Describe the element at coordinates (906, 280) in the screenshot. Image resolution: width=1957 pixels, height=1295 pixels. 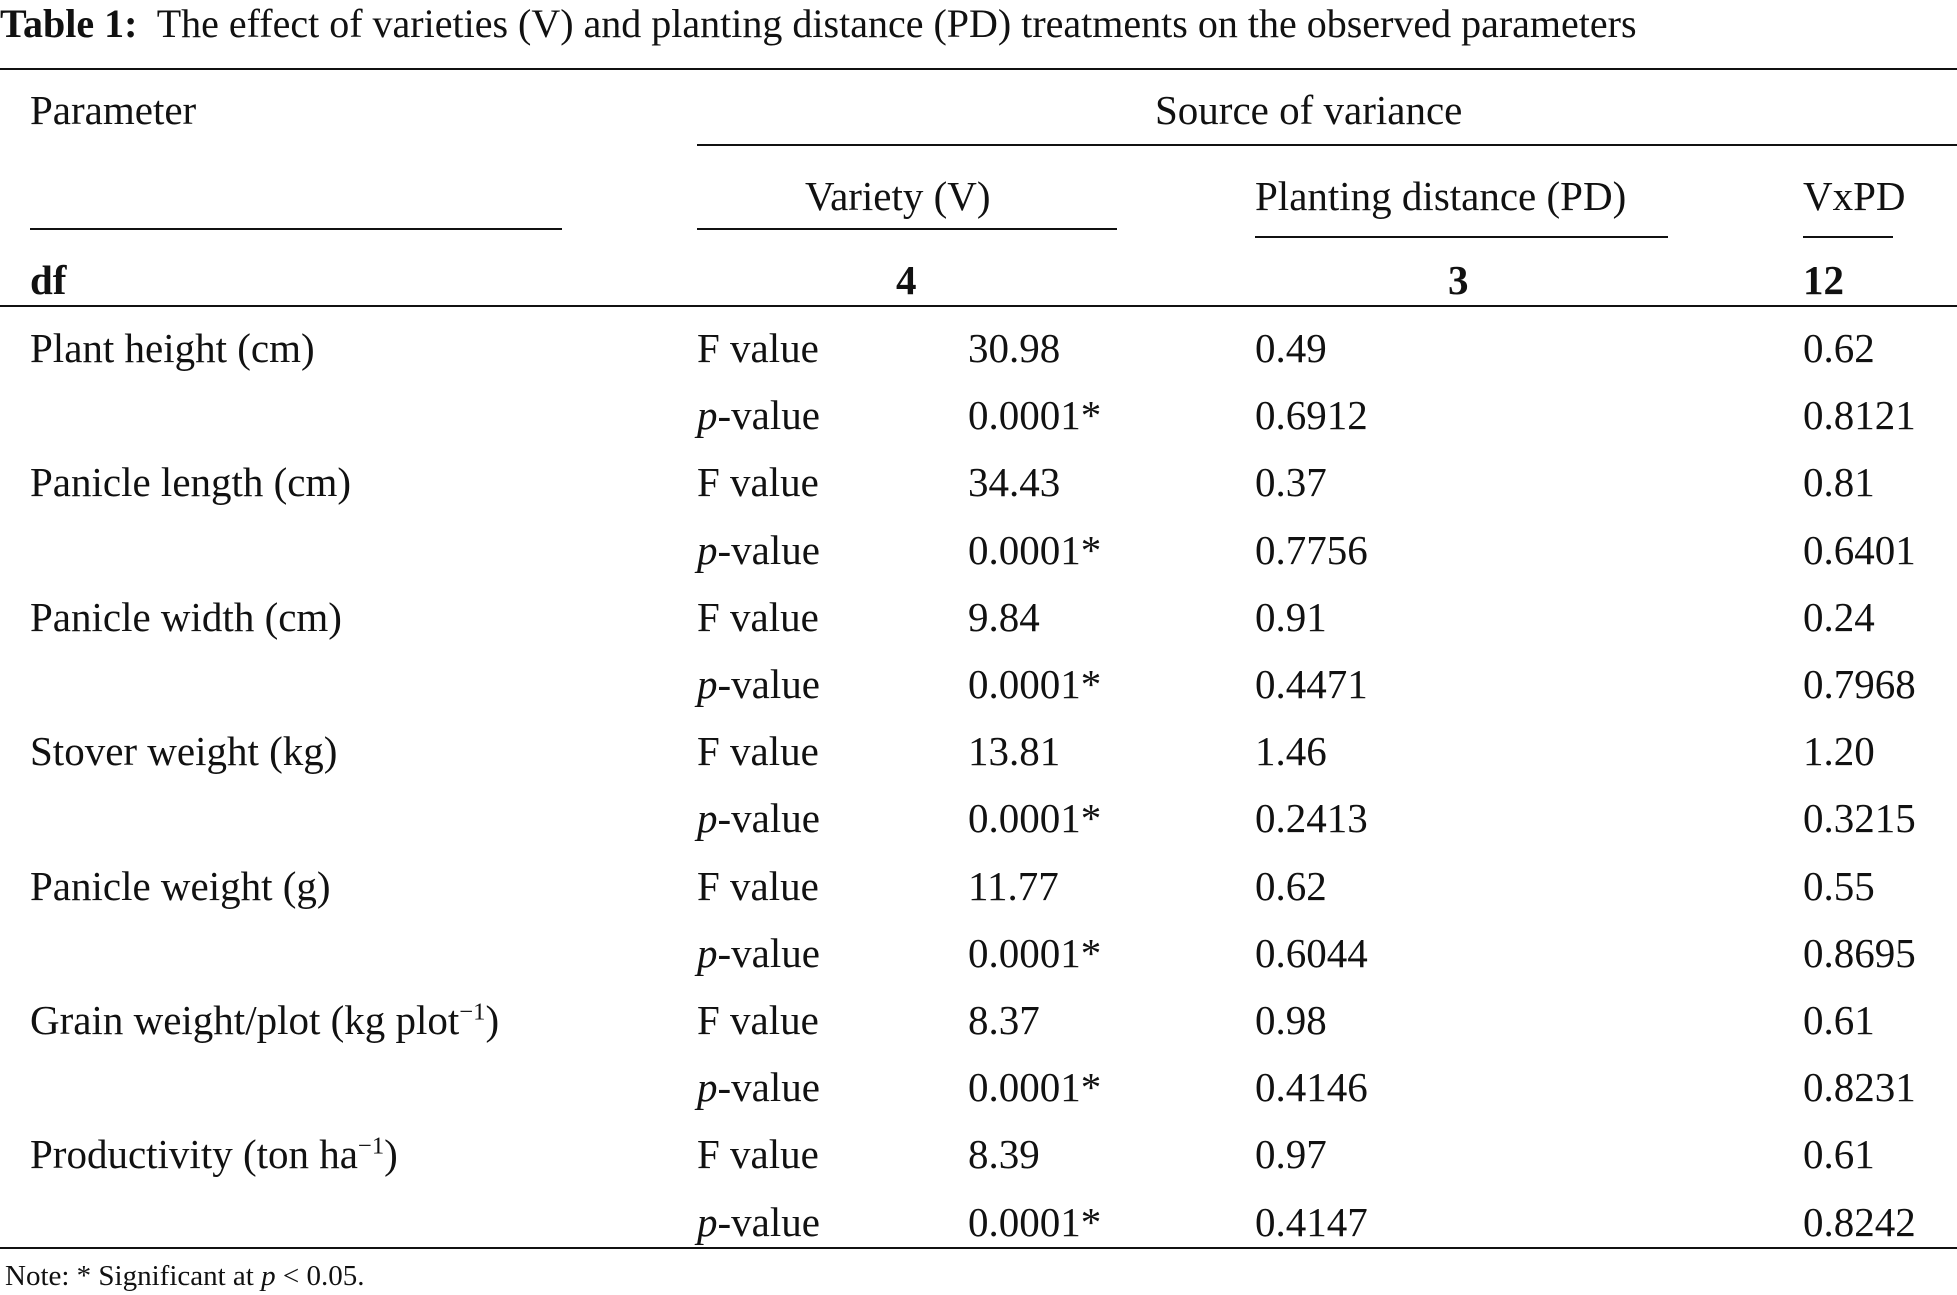
I see `df-variety: 4` at that location.